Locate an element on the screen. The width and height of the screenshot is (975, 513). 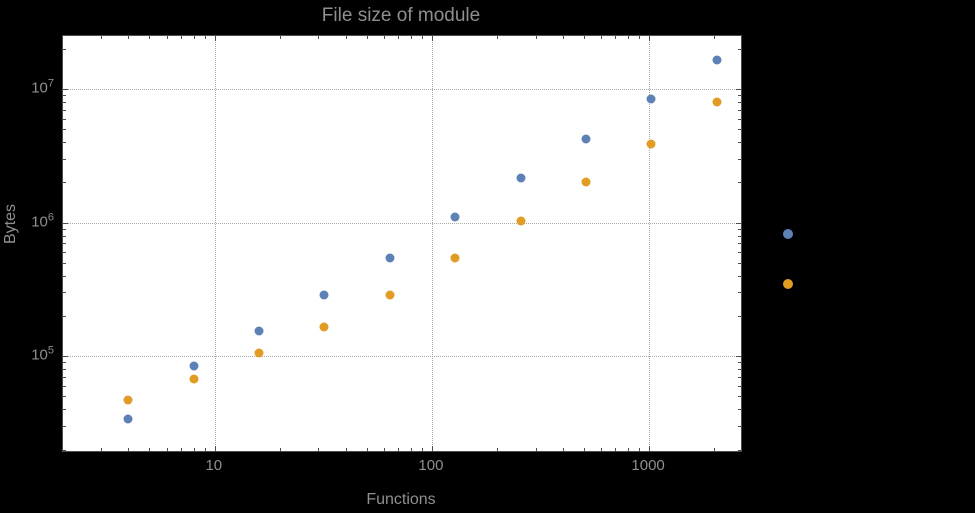
legend is located at coordinates (789, 260).